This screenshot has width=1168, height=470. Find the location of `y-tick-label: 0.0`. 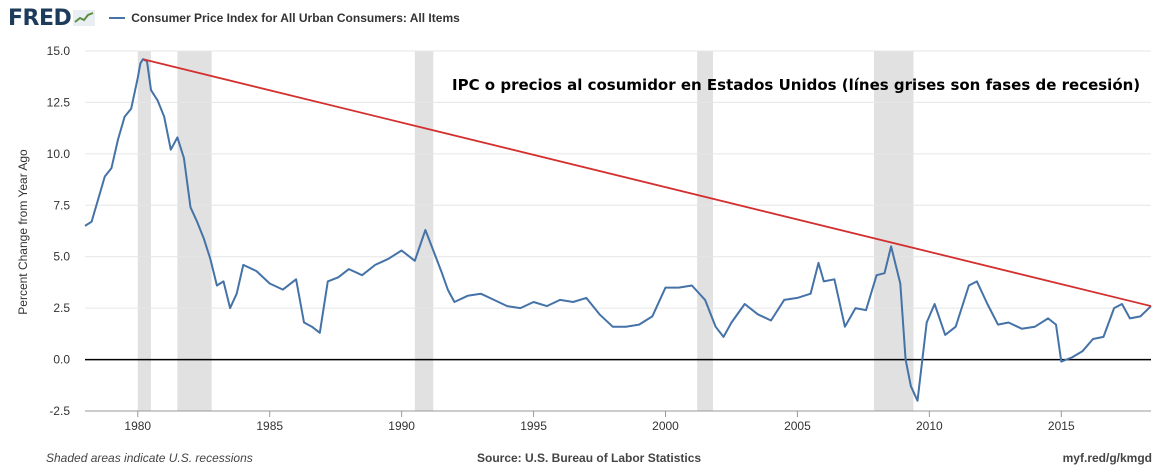

y-tick-label: 0.0 is located at coordinates (61, 360).